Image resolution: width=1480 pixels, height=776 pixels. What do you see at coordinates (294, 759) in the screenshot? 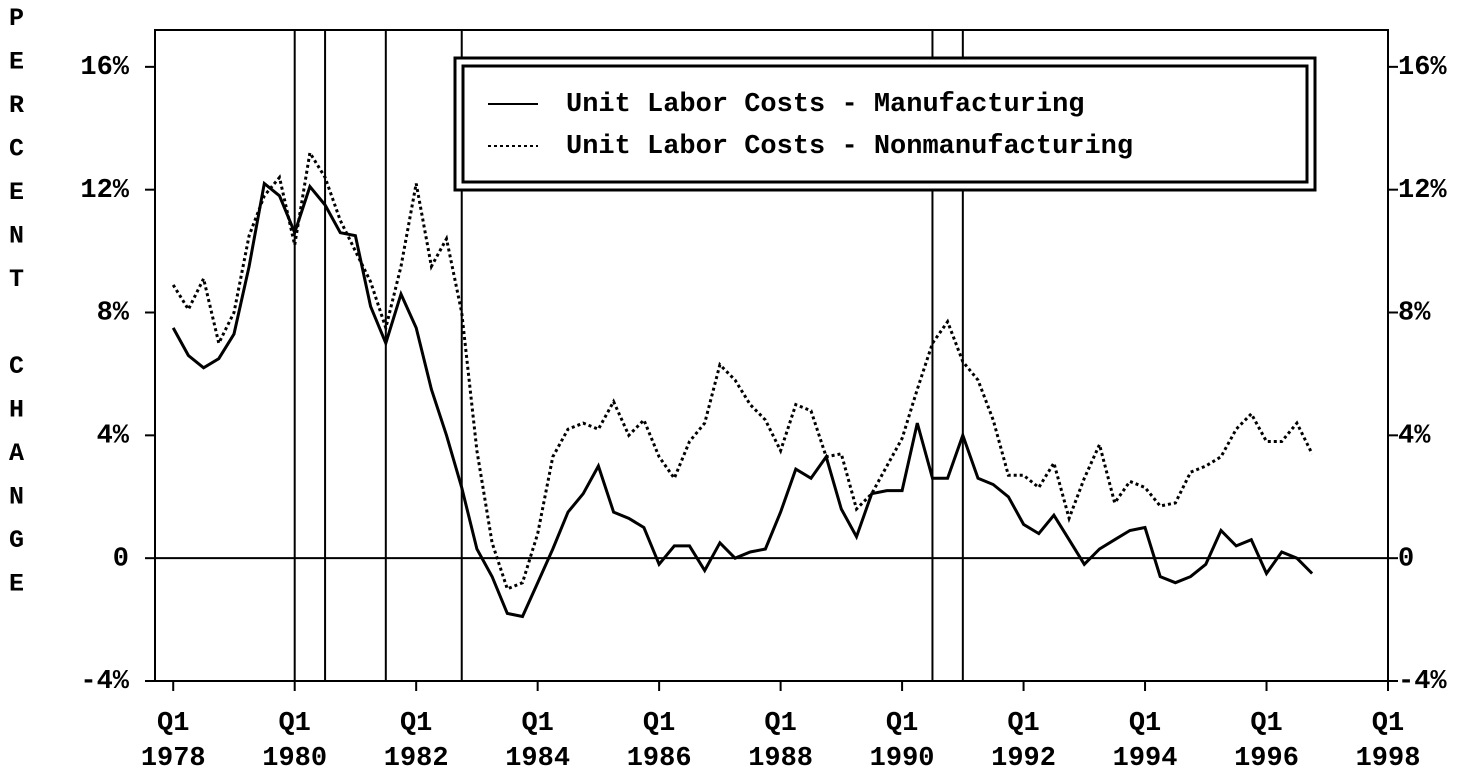
I see `x-tick-label: 1980` at bounding box center [294, 759].